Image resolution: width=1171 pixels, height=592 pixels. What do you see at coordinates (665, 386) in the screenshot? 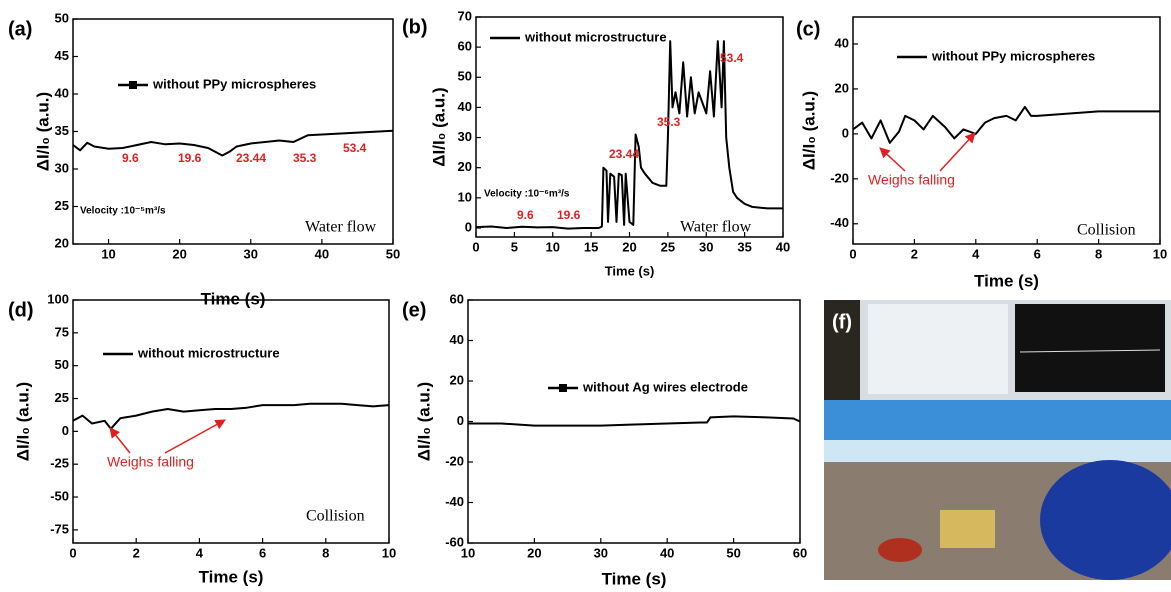
I see `legend-label: without Ag wires electrode` at bounding box center [665, 386].